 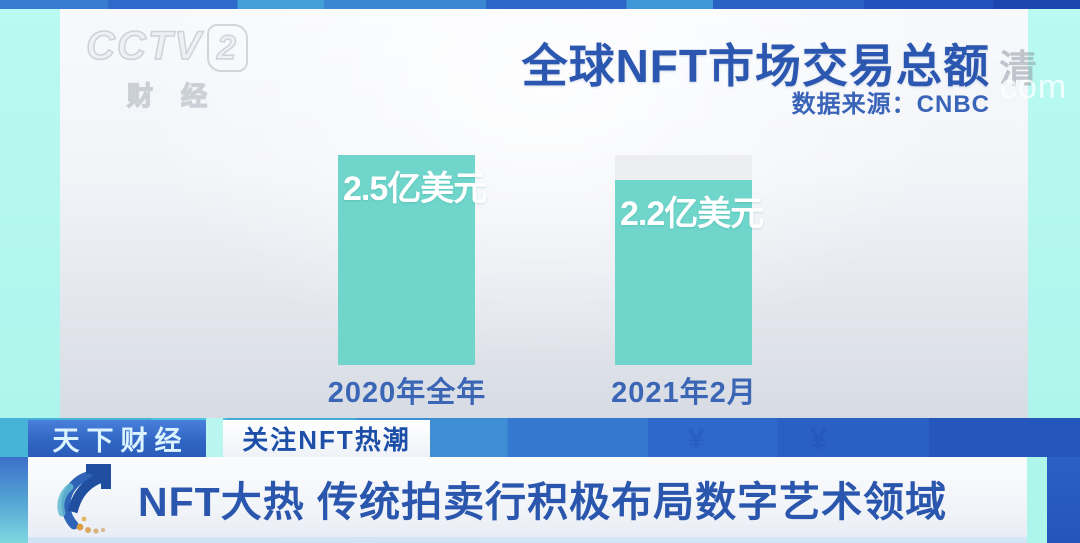 What do you see at coordinates (214, 437) in the screenshot?
I see `badge-separator` at bounding box center [214, 437].